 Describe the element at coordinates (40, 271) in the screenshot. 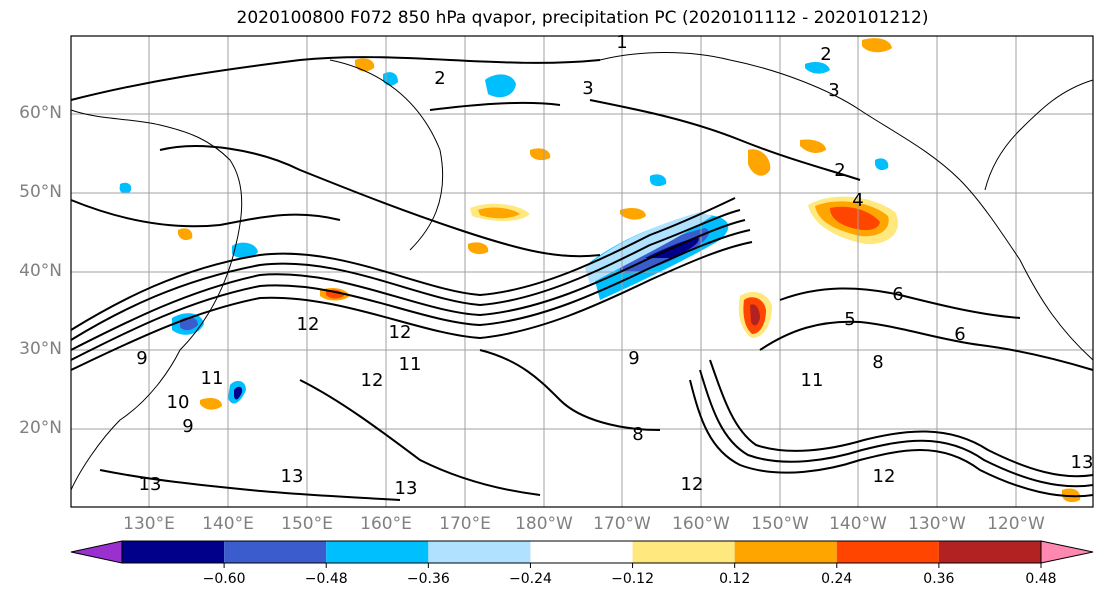

I see `lat-tick-label: 40°N` at that location.